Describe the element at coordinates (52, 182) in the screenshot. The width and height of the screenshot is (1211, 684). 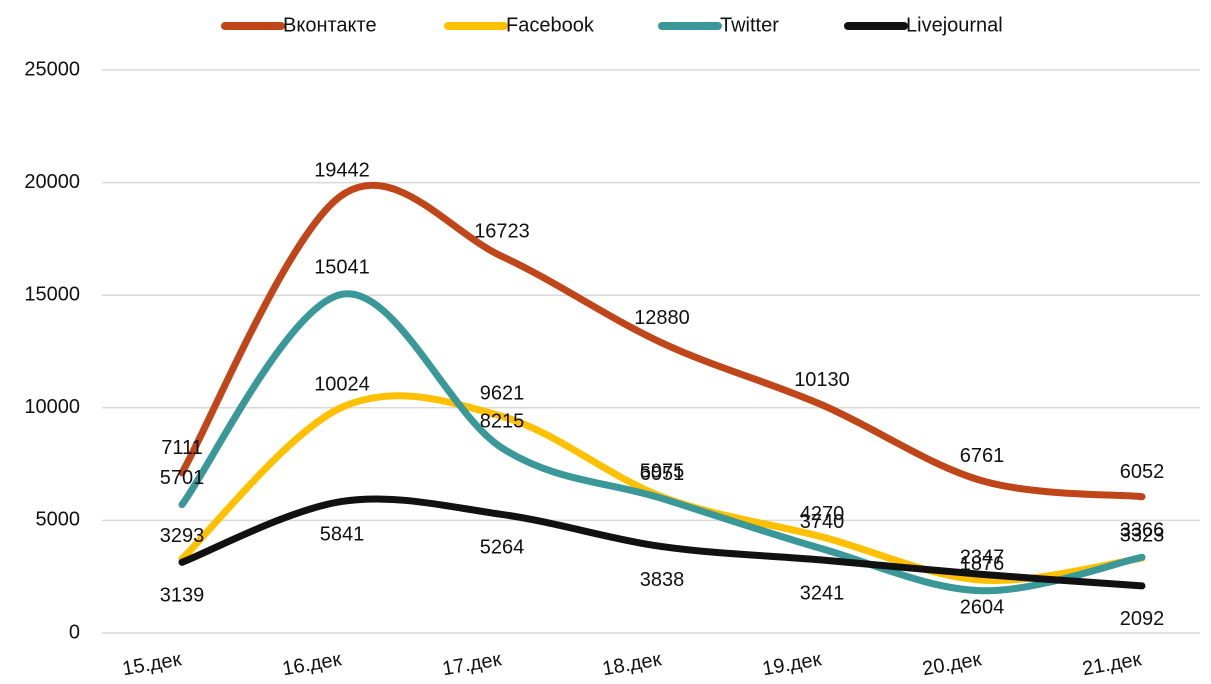
I see `y-tick-label: 20000` at that location.